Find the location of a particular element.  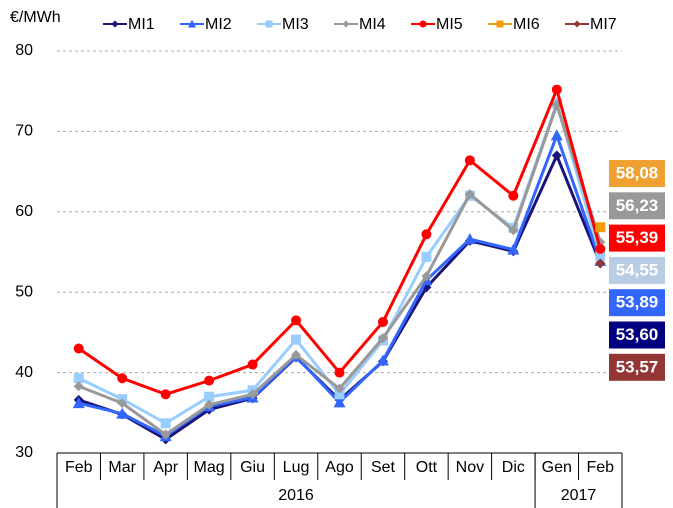

x-tick-label: Lug is located at coordinates (296, 467).